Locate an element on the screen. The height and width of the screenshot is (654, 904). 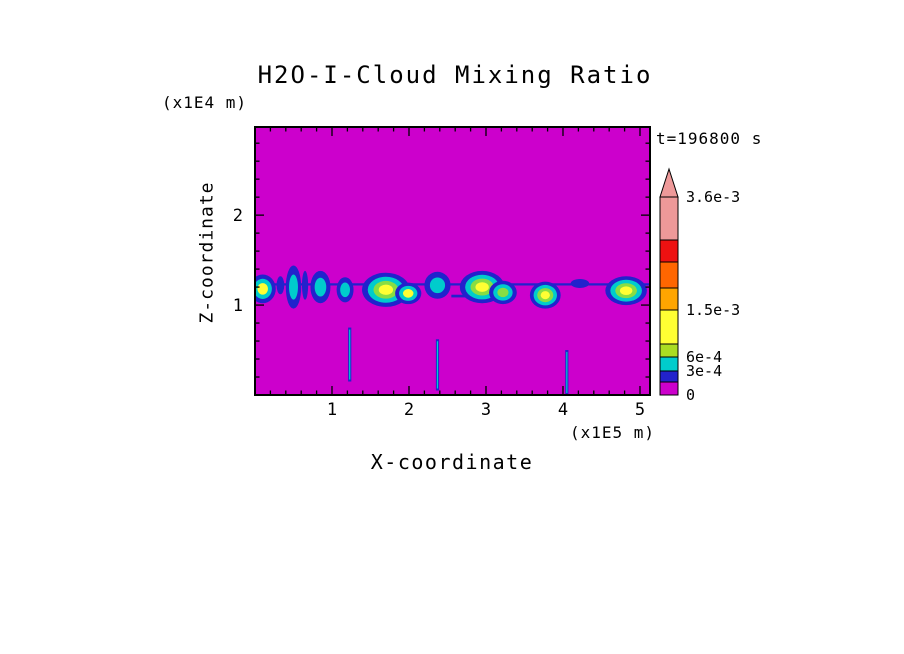
colorbar-value-label: 3.6e-3 is located at coordinates (713, 197).